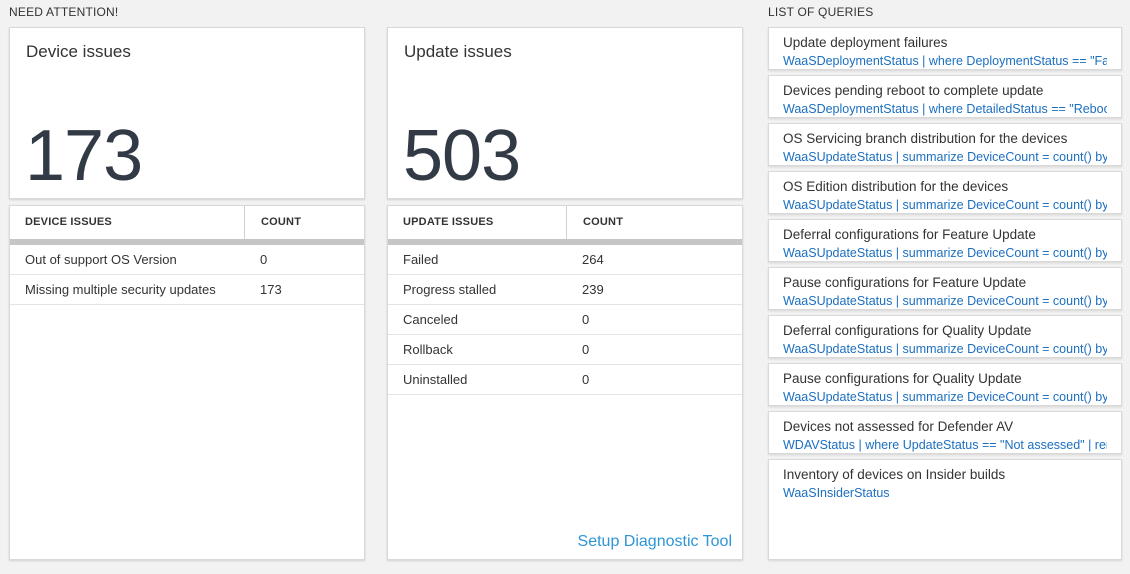 This screenshot has height=574, width=1130. What do you see at coordinates (565, 113) in the screenshot?
I see `update-issues-tile: Update issues 503` at bounding box center [565, 113].